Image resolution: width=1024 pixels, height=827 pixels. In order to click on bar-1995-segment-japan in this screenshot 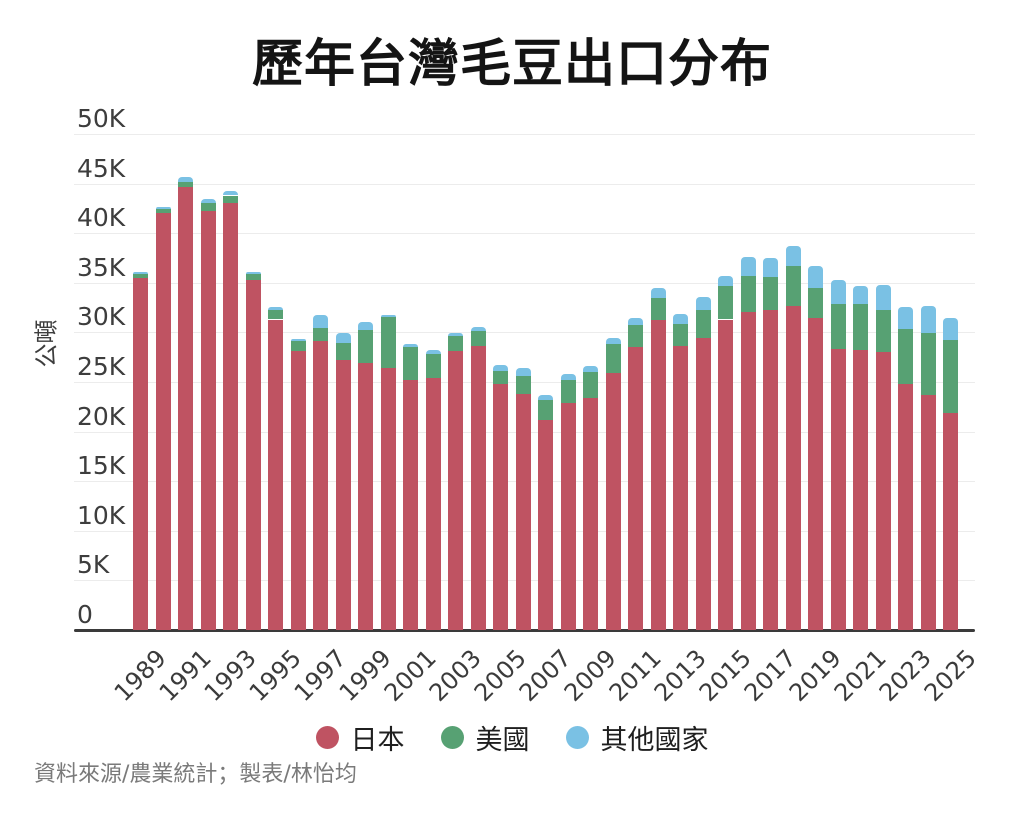, I will do `click(276, 474)`.